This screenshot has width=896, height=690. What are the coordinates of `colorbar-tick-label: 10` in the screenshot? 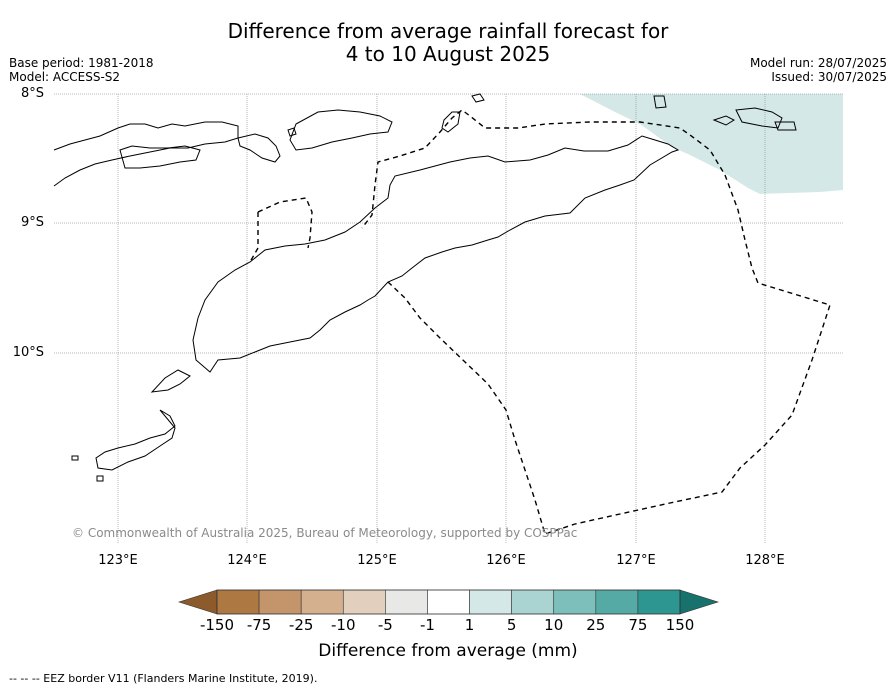 It's located at (554, 625).